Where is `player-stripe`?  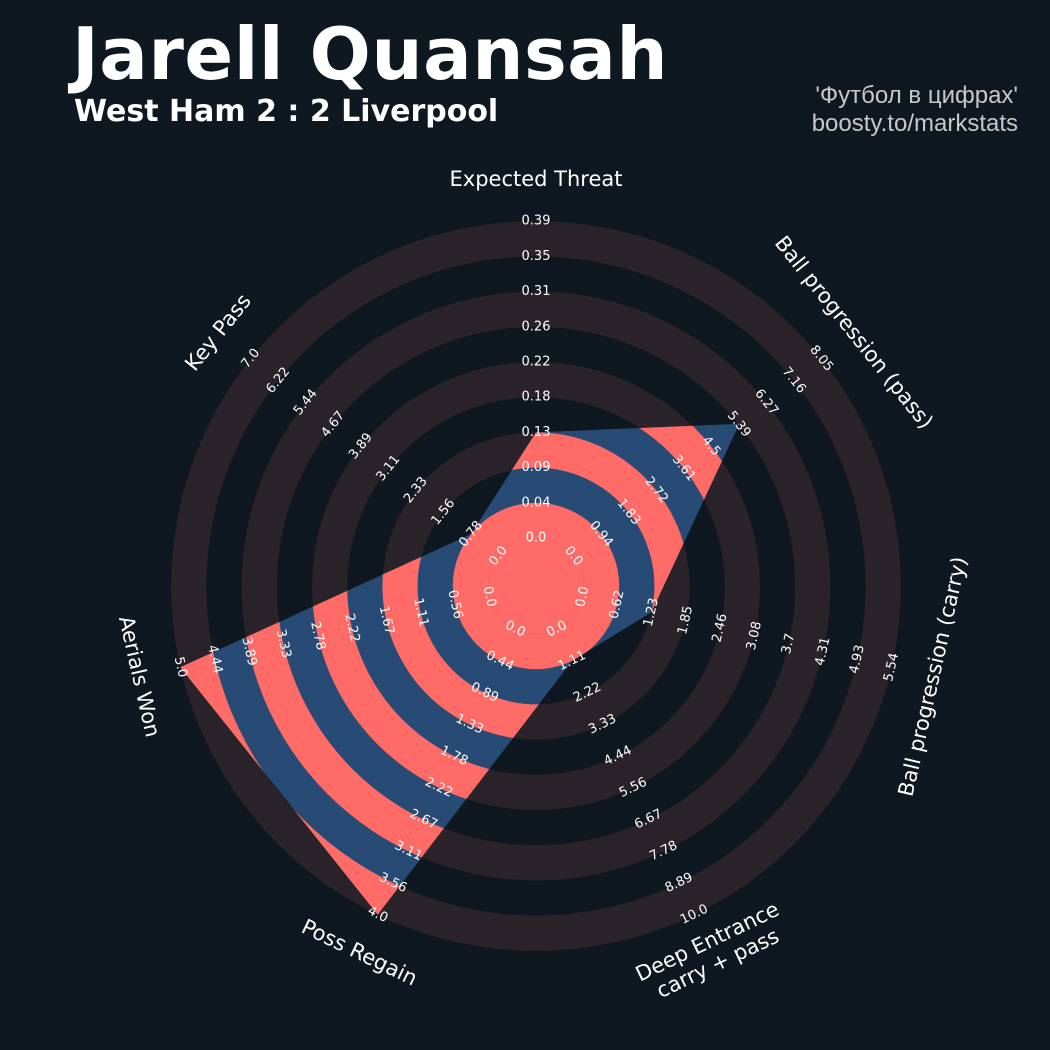
player-stripe is located at coordinates (536, 586).